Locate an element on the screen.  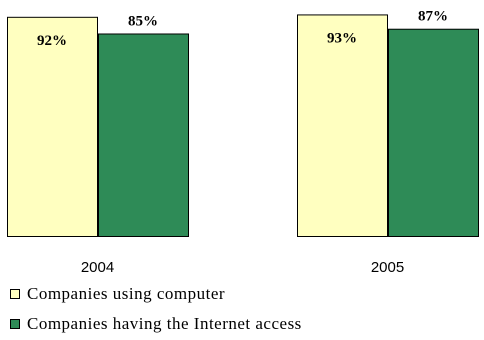
bar-labels-group: 92% 85% 93% 87% is located at coordinates (242, 29).